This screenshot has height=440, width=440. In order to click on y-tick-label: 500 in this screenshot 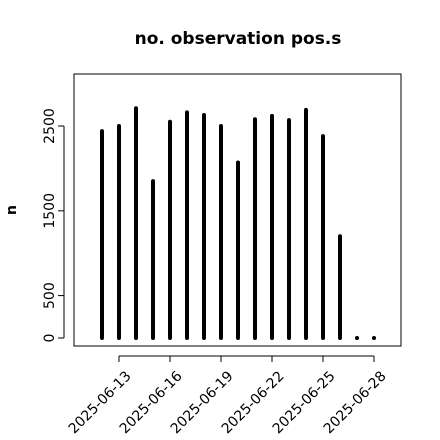, I will do `click(50, 295)`.